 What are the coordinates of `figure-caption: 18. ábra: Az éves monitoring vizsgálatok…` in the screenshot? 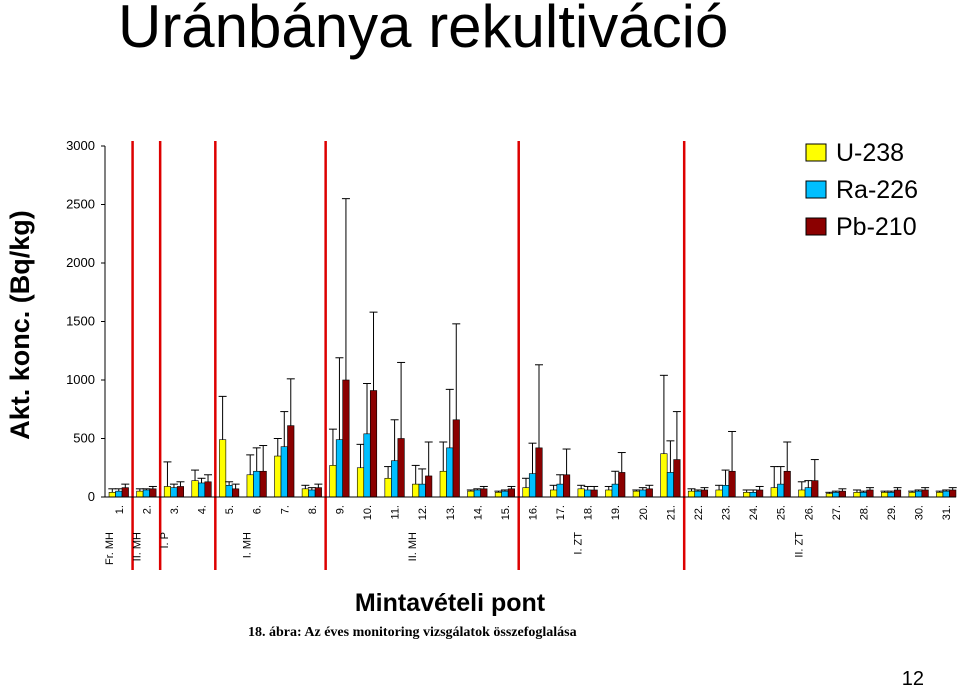 It's located at (412, 632).